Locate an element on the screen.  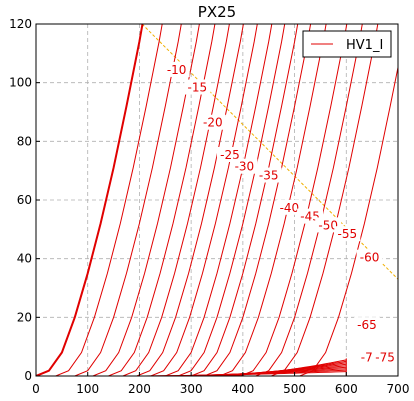
curve-label: -20 is located at coordinates (213, 123).